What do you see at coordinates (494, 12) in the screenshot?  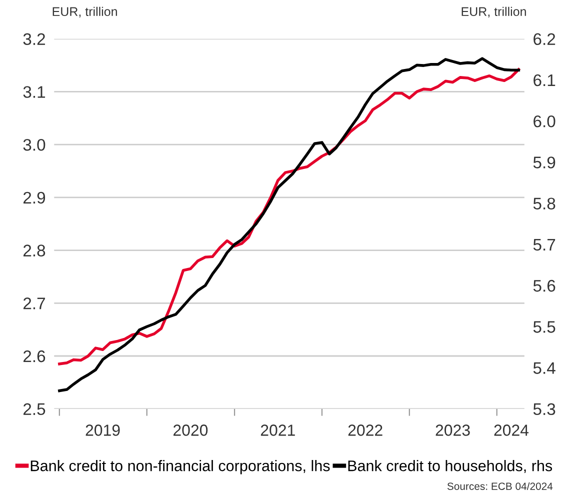 I see `y2-axis-title: EUR, trillion` at bounding box center [494, 12].